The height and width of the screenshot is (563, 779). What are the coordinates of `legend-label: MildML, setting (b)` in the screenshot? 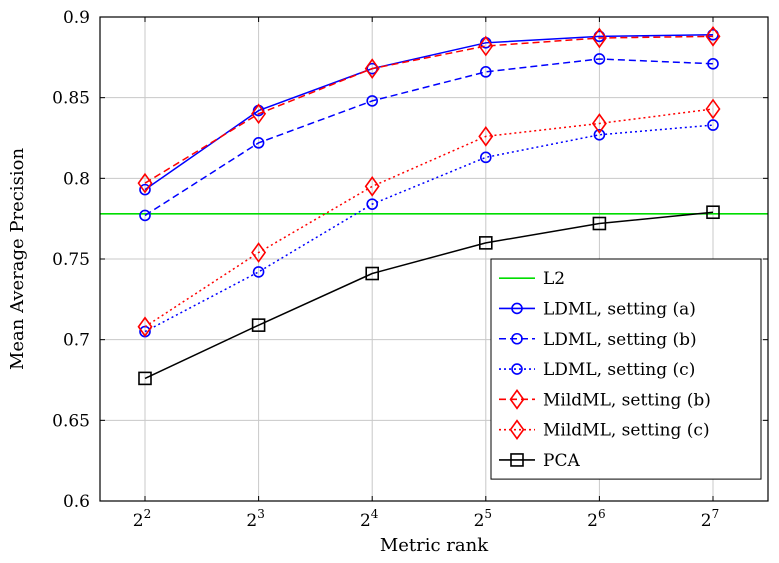 It's located at (627, 400).